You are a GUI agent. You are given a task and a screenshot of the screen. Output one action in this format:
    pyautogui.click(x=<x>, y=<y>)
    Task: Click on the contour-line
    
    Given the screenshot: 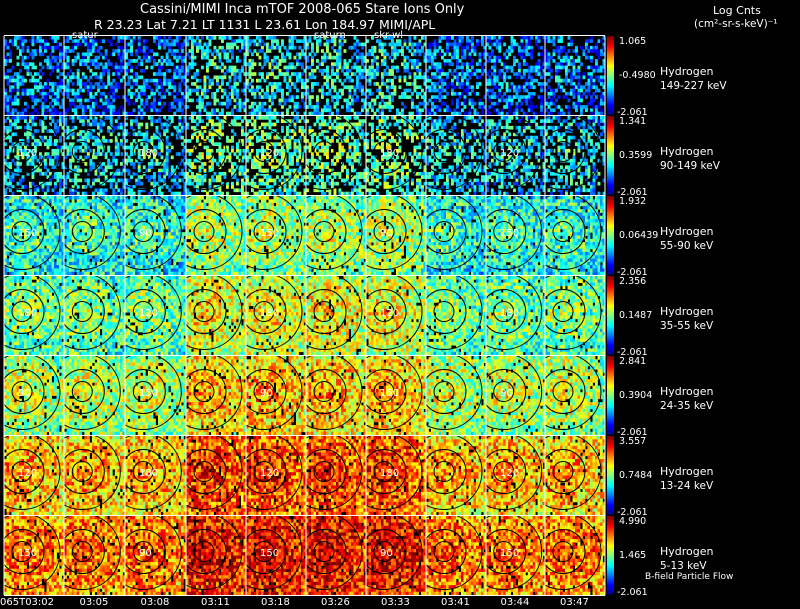 What is the action you would take?
    pyautogui.click(x=153, y=153)
    